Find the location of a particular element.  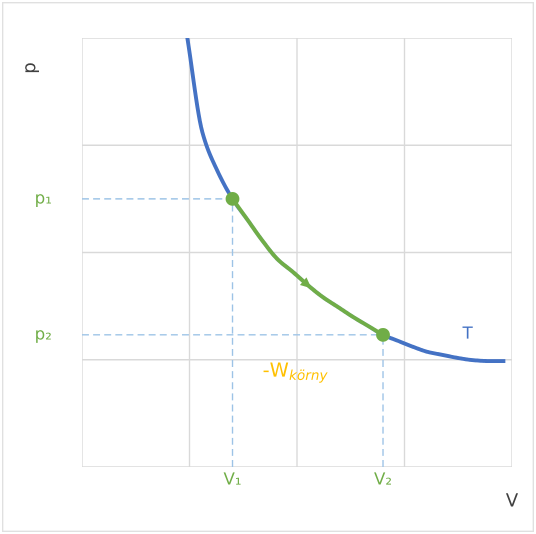

y-axis-title: p is located at coordinates (32, 67).